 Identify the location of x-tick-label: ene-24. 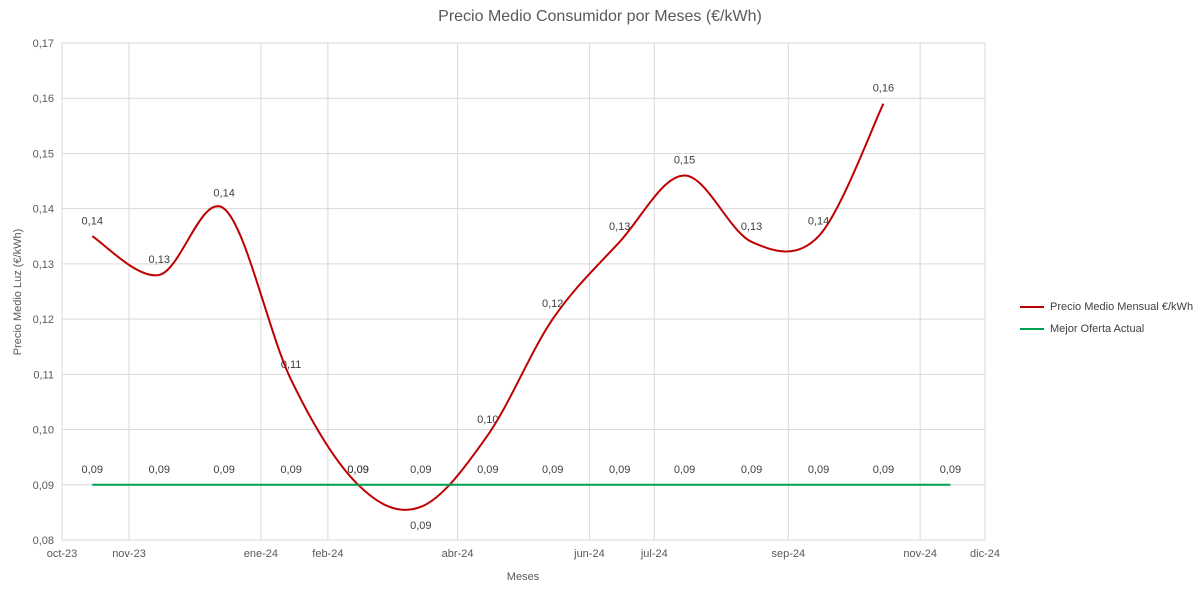
(261, 554).